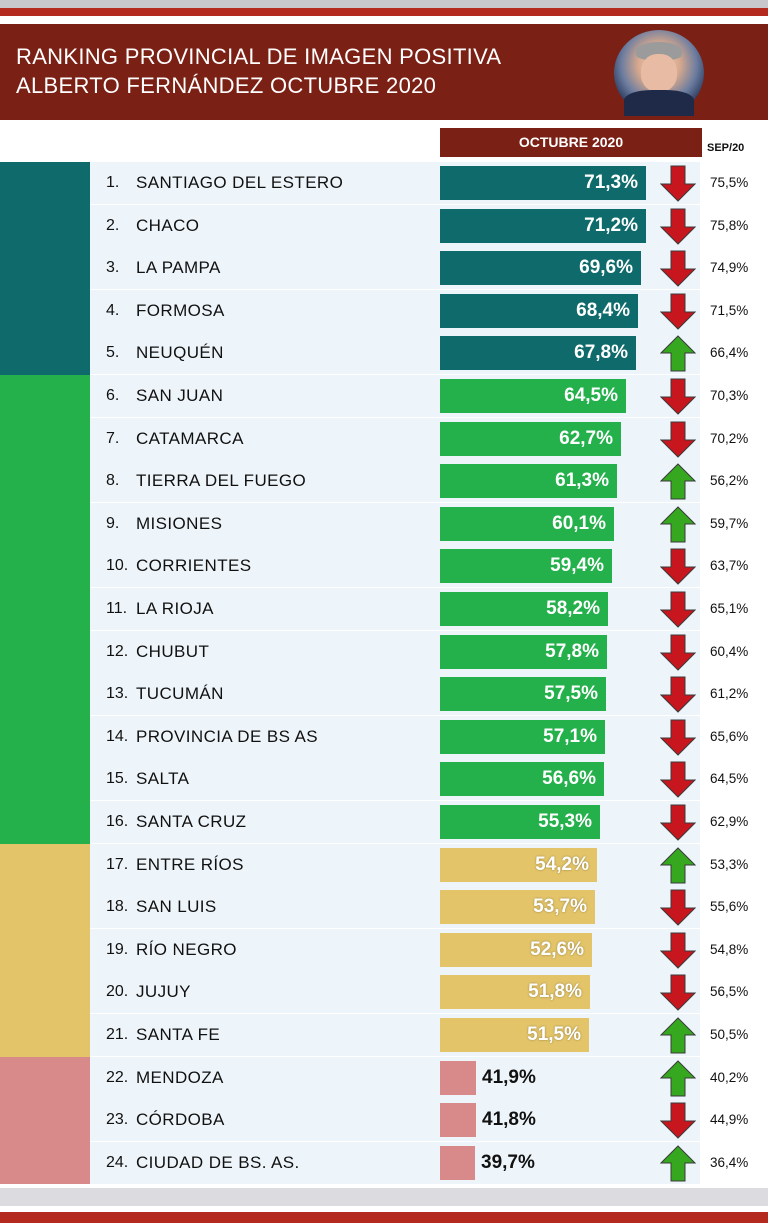 This screenshot has width=768, height=1223. I want to click on province-name: CORRIENTES, so click(194, 566).